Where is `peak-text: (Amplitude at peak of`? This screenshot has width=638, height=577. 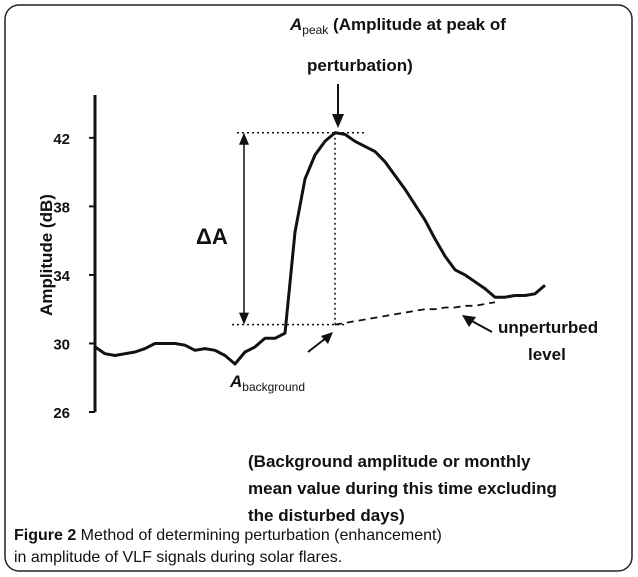 peak-text: (Amplitude at peak of is located at coordinates (417, 24).